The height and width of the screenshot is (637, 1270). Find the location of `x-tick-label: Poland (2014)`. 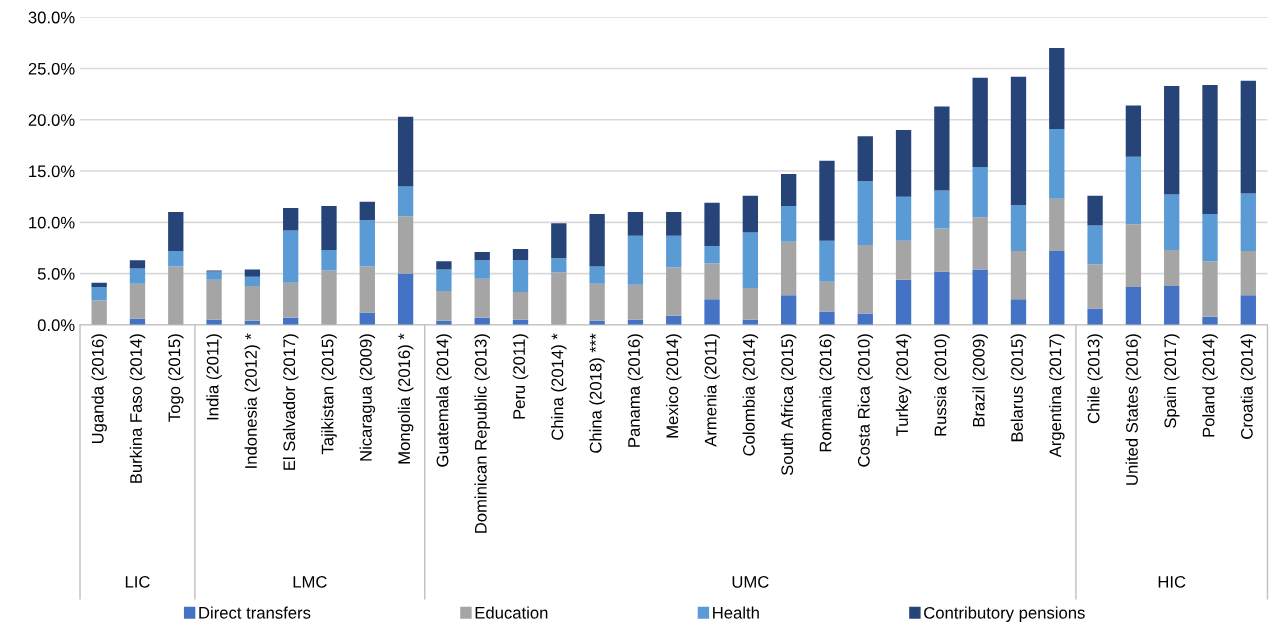

x-tick-label: Poland (2014) is located at coordinates (1210, 385).